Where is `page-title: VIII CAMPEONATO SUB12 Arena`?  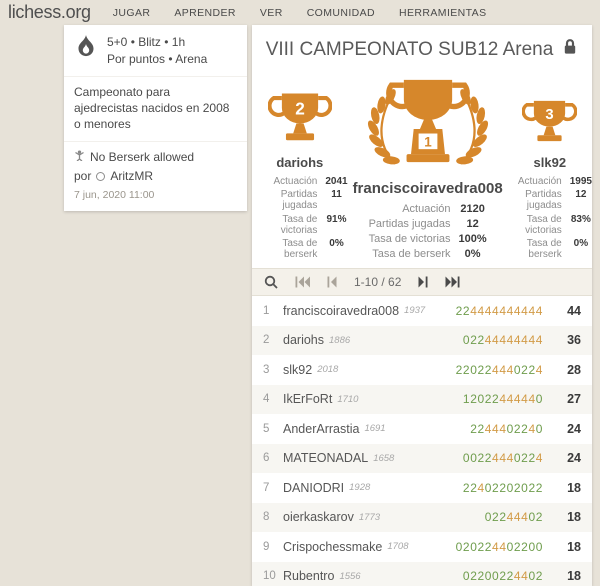 page-title: VIII CAMPEONATO SUB12 Arena is located at coordinates (409, 49).